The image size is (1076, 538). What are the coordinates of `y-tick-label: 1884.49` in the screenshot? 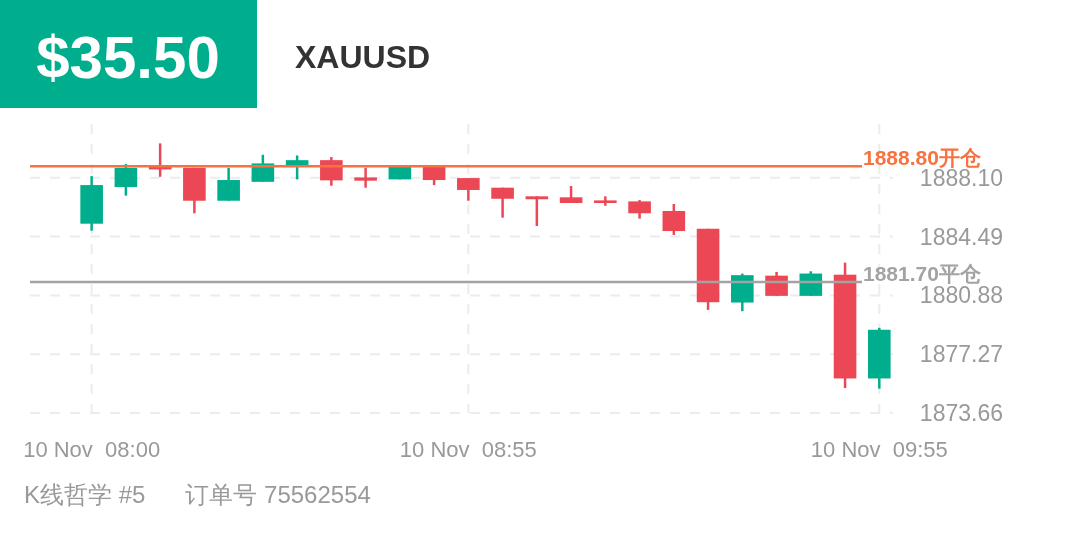 It's located at (961, 236).